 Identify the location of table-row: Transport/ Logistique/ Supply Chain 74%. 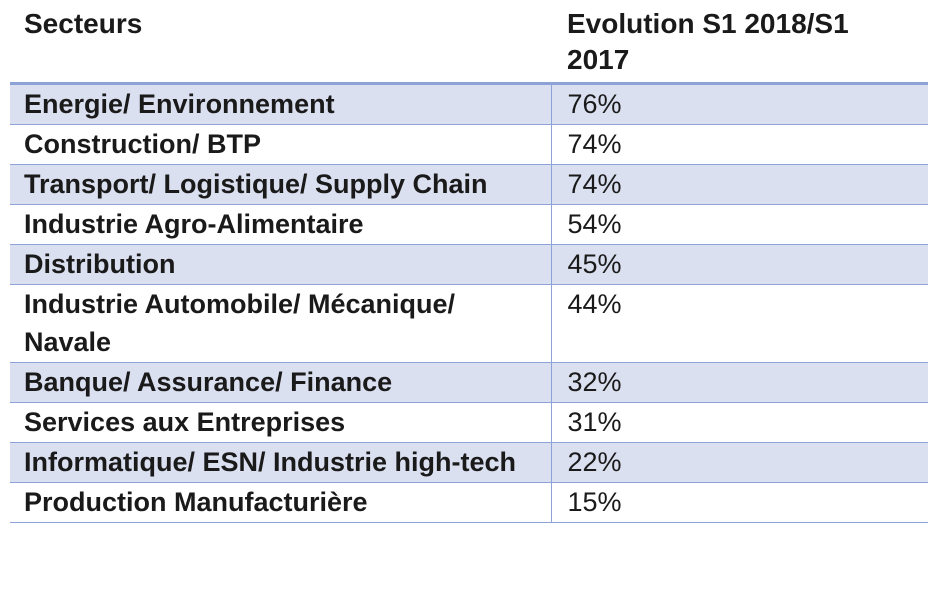
(469, 184).